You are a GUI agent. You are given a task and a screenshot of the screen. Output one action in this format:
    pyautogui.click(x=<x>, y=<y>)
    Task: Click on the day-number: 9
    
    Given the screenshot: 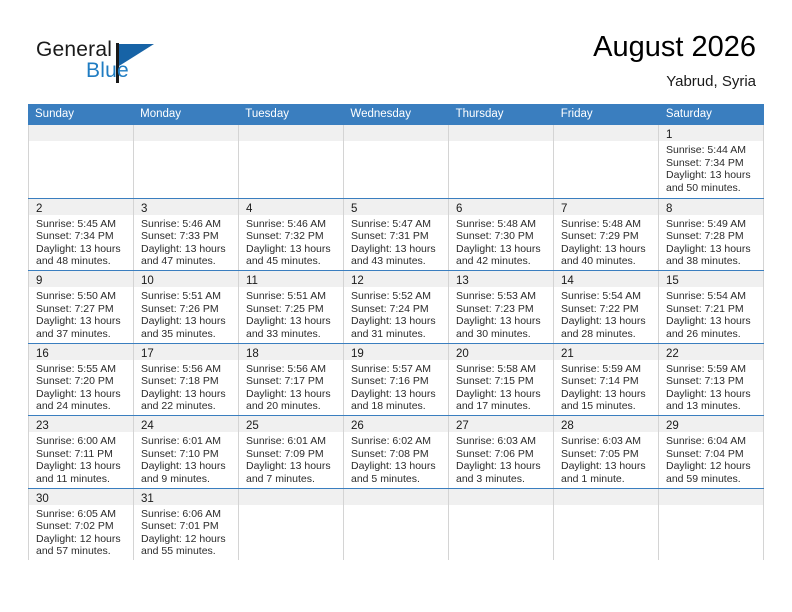 What is the action you would take?
    pyautogui.click(x=39, y=281)
    